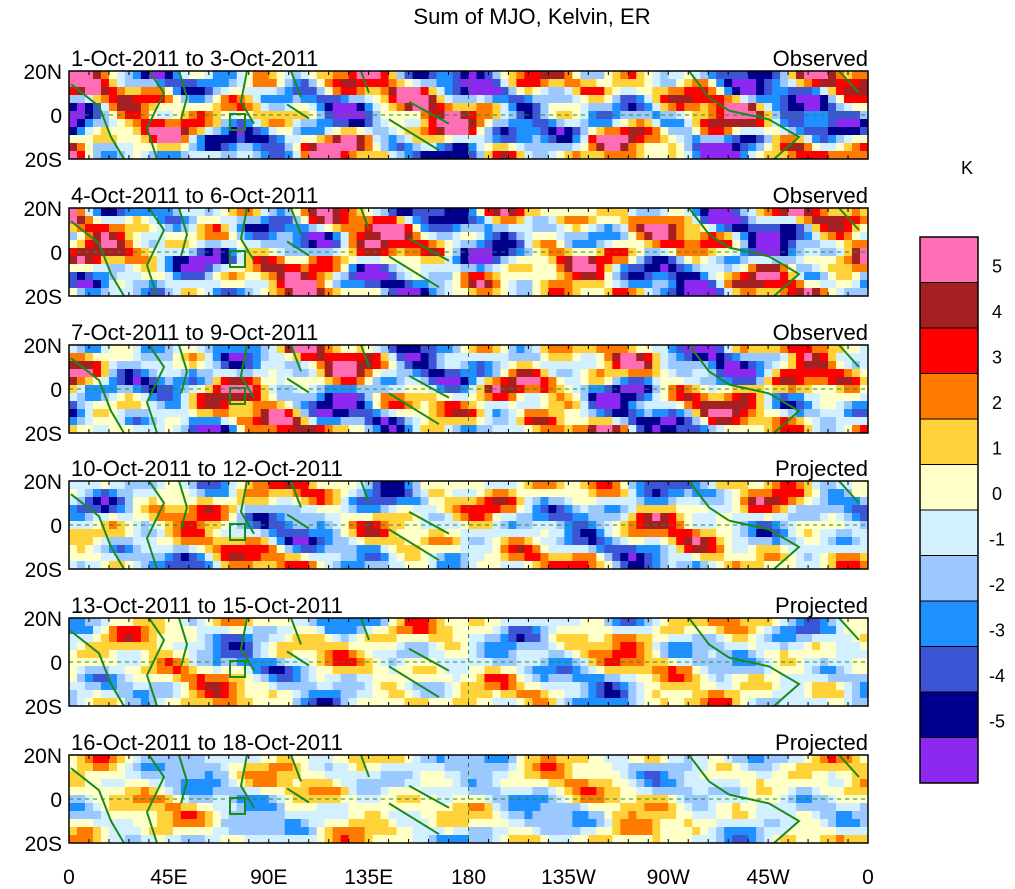 The width and height of the screenshot is (1015, 889). I want to click on anomaly-field, so click(468, 525).